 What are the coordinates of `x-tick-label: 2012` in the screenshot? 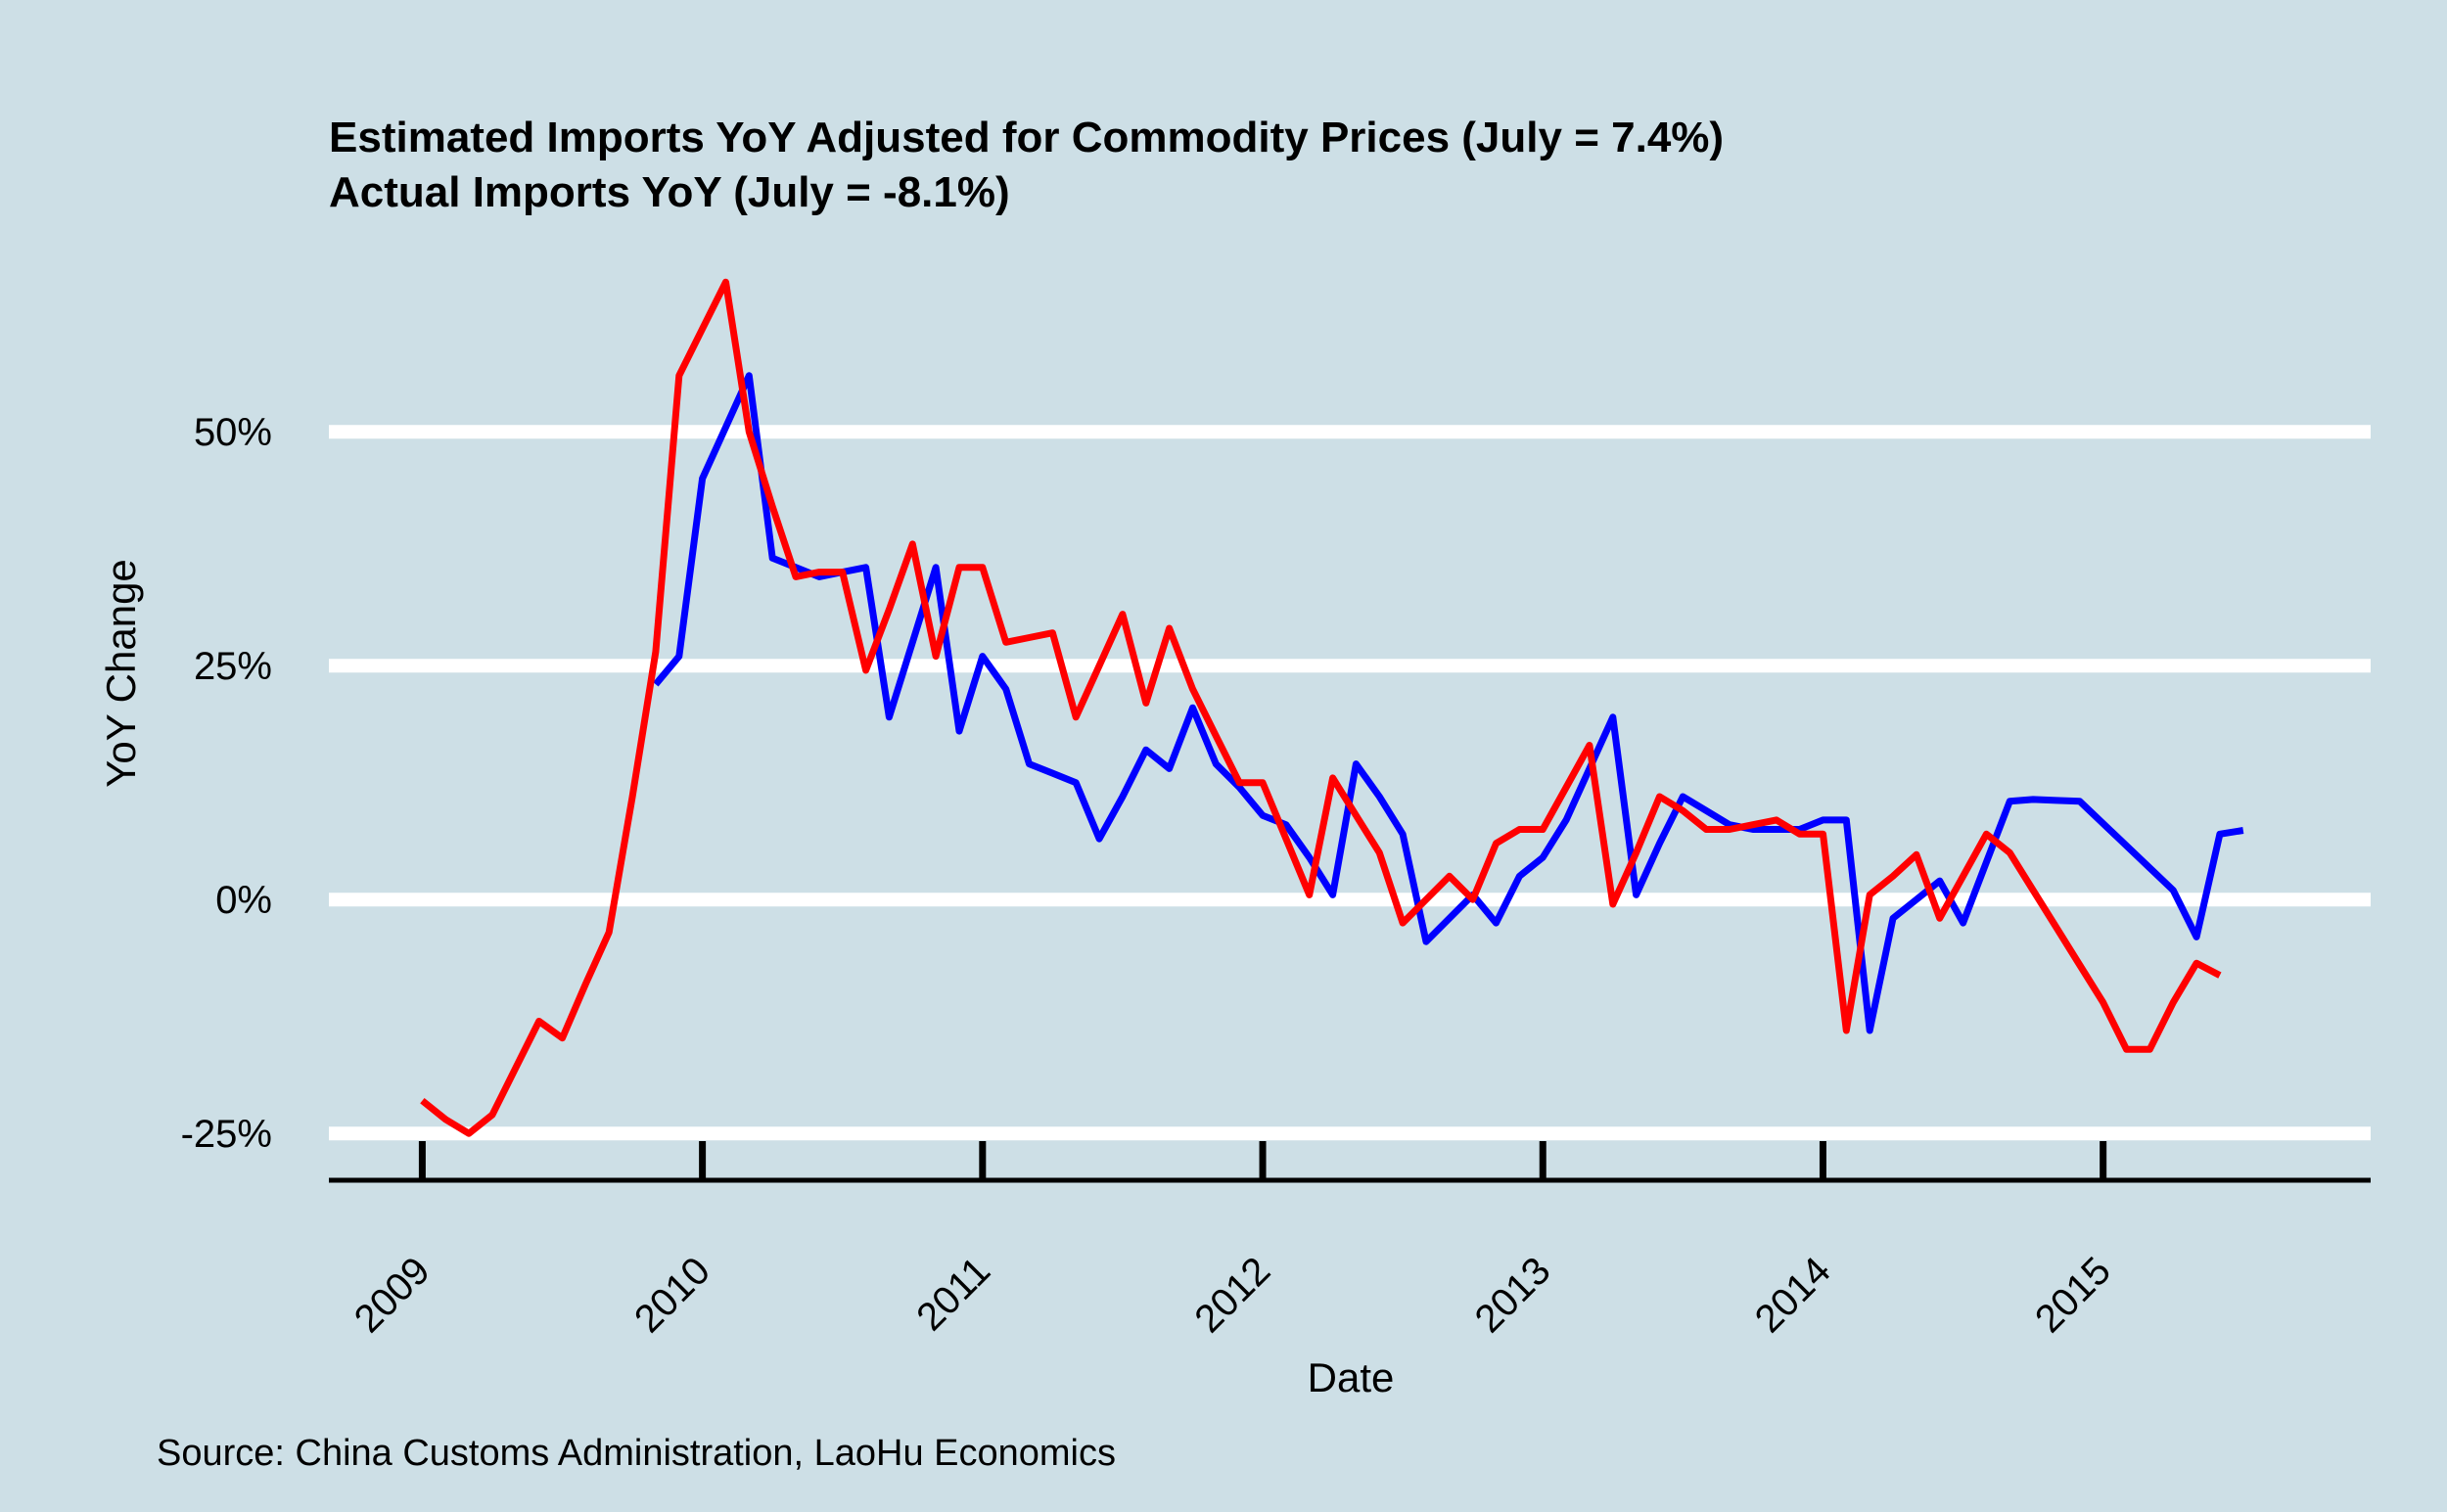 It's located at (1232, 1295).